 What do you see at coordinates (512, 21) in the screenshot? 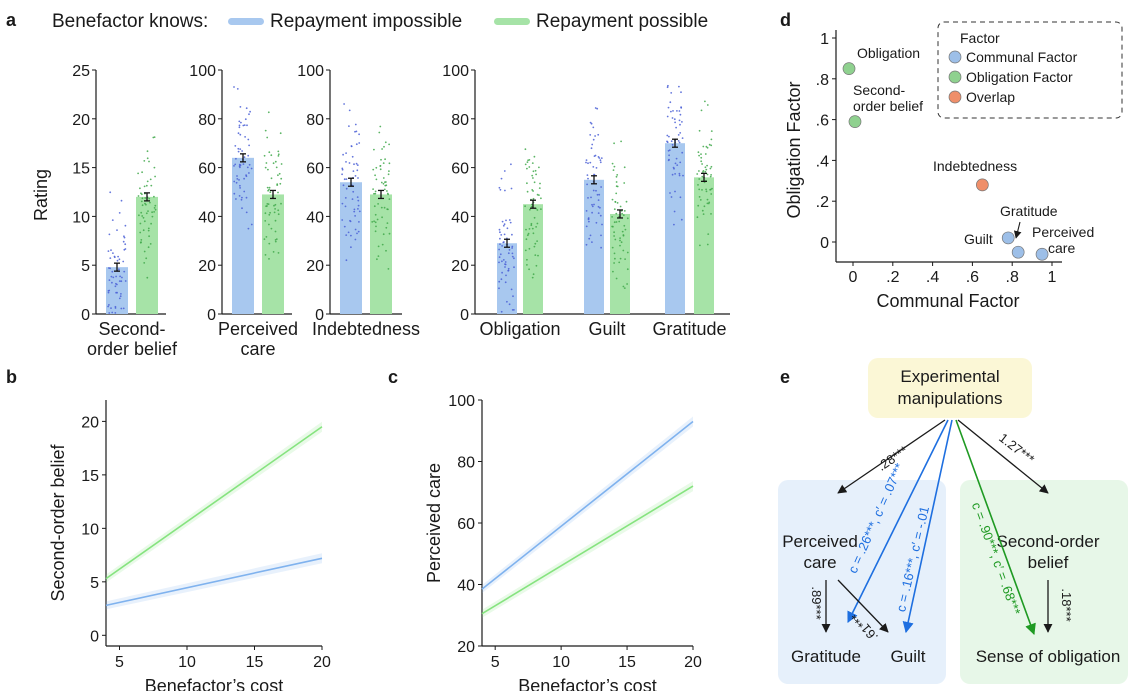
I see `legend-swatch-possible` at bounding box center [512, 21].